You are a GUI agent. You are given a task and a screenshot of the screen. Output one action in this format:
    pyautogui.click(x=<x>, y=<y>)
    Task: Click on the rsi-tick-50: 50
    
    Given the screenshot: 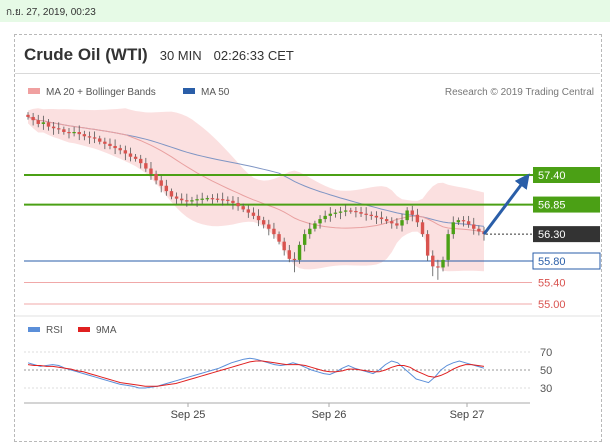 What is the action you would take?
    pyautogui.click(x=546, y=371)
    